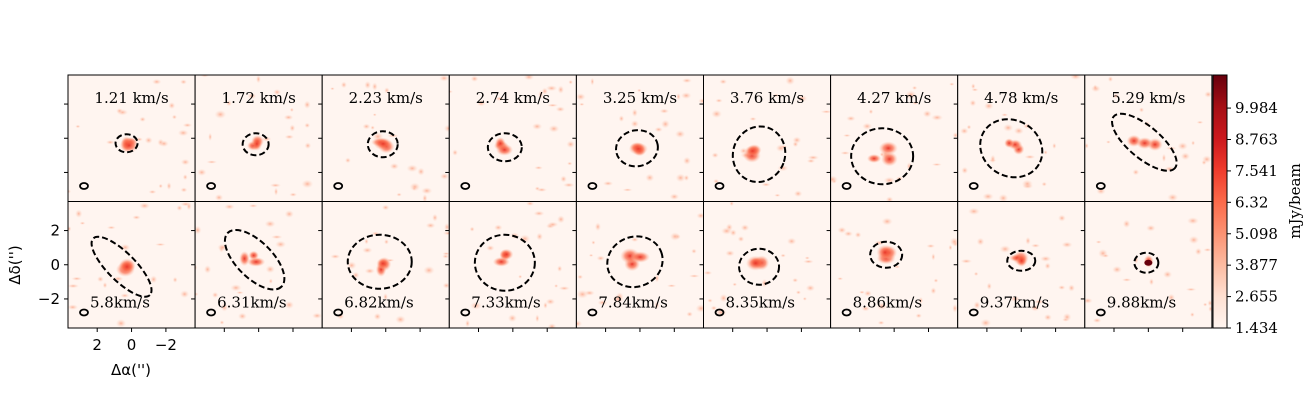  I want to click on x-tick-label: 2, so click(97, 345).